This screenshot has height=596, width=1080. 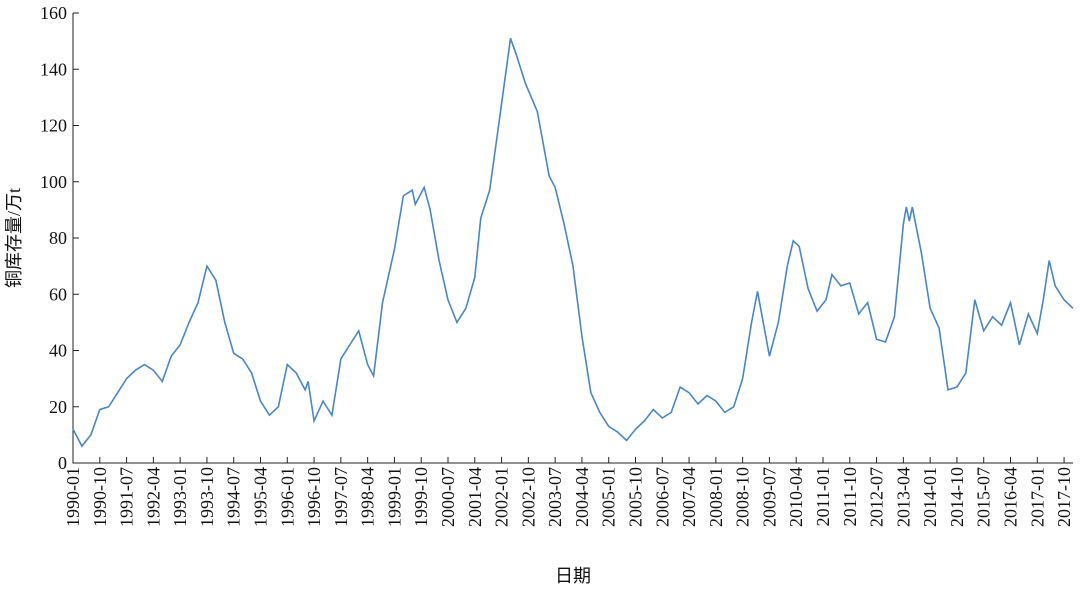 What do you see at coordinates (475, 497) in the screenshot?
I see `x-tick-label: 2001-04` at bounding box center [475, 497].